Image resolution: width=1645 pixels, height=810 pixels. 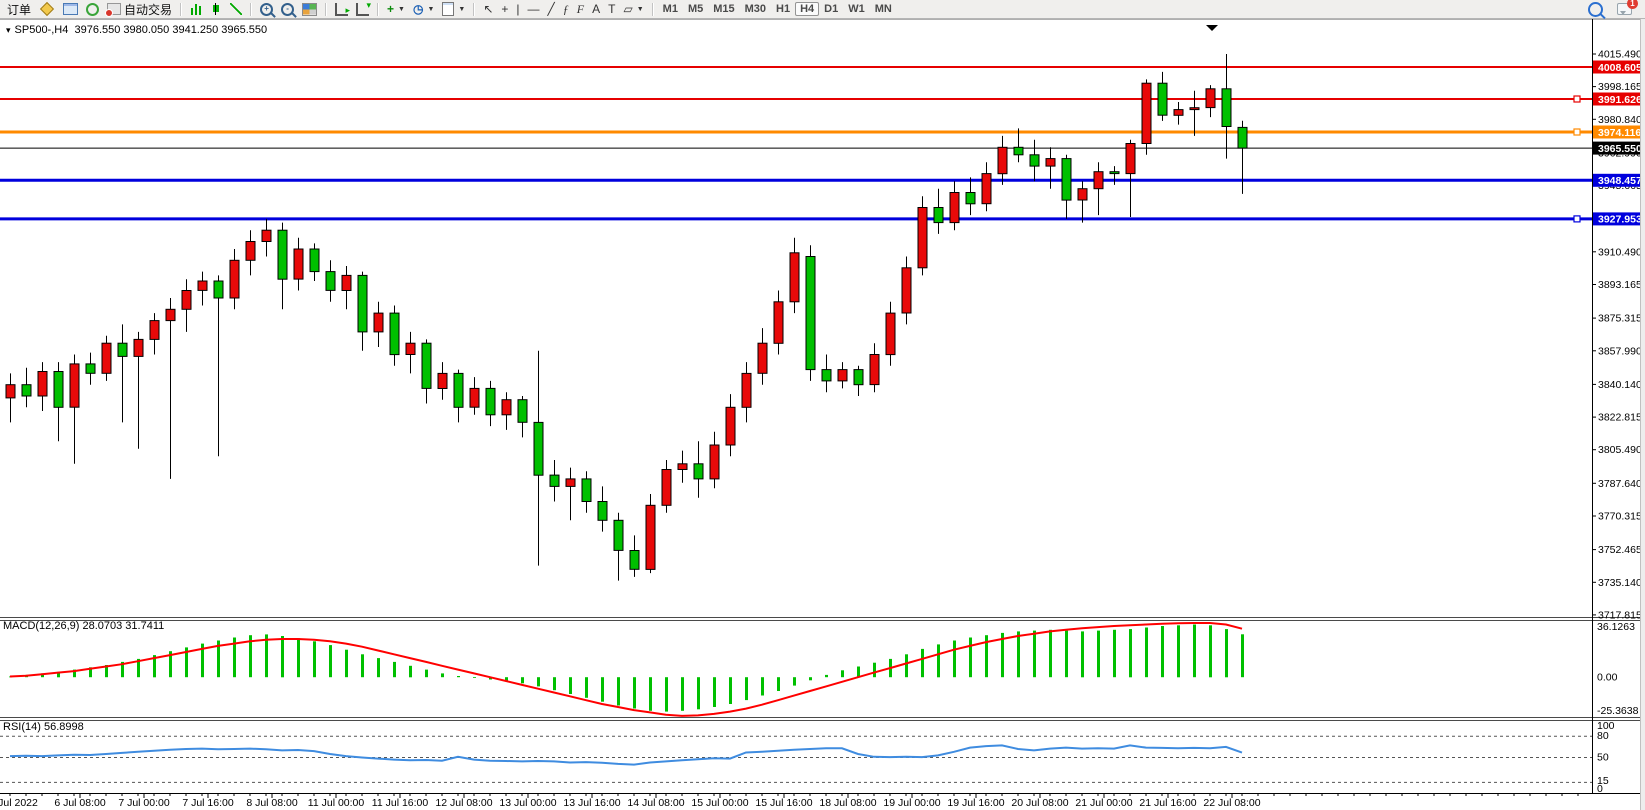 I want to click on timeframe-MN: MN, so click(x=883, y=9).